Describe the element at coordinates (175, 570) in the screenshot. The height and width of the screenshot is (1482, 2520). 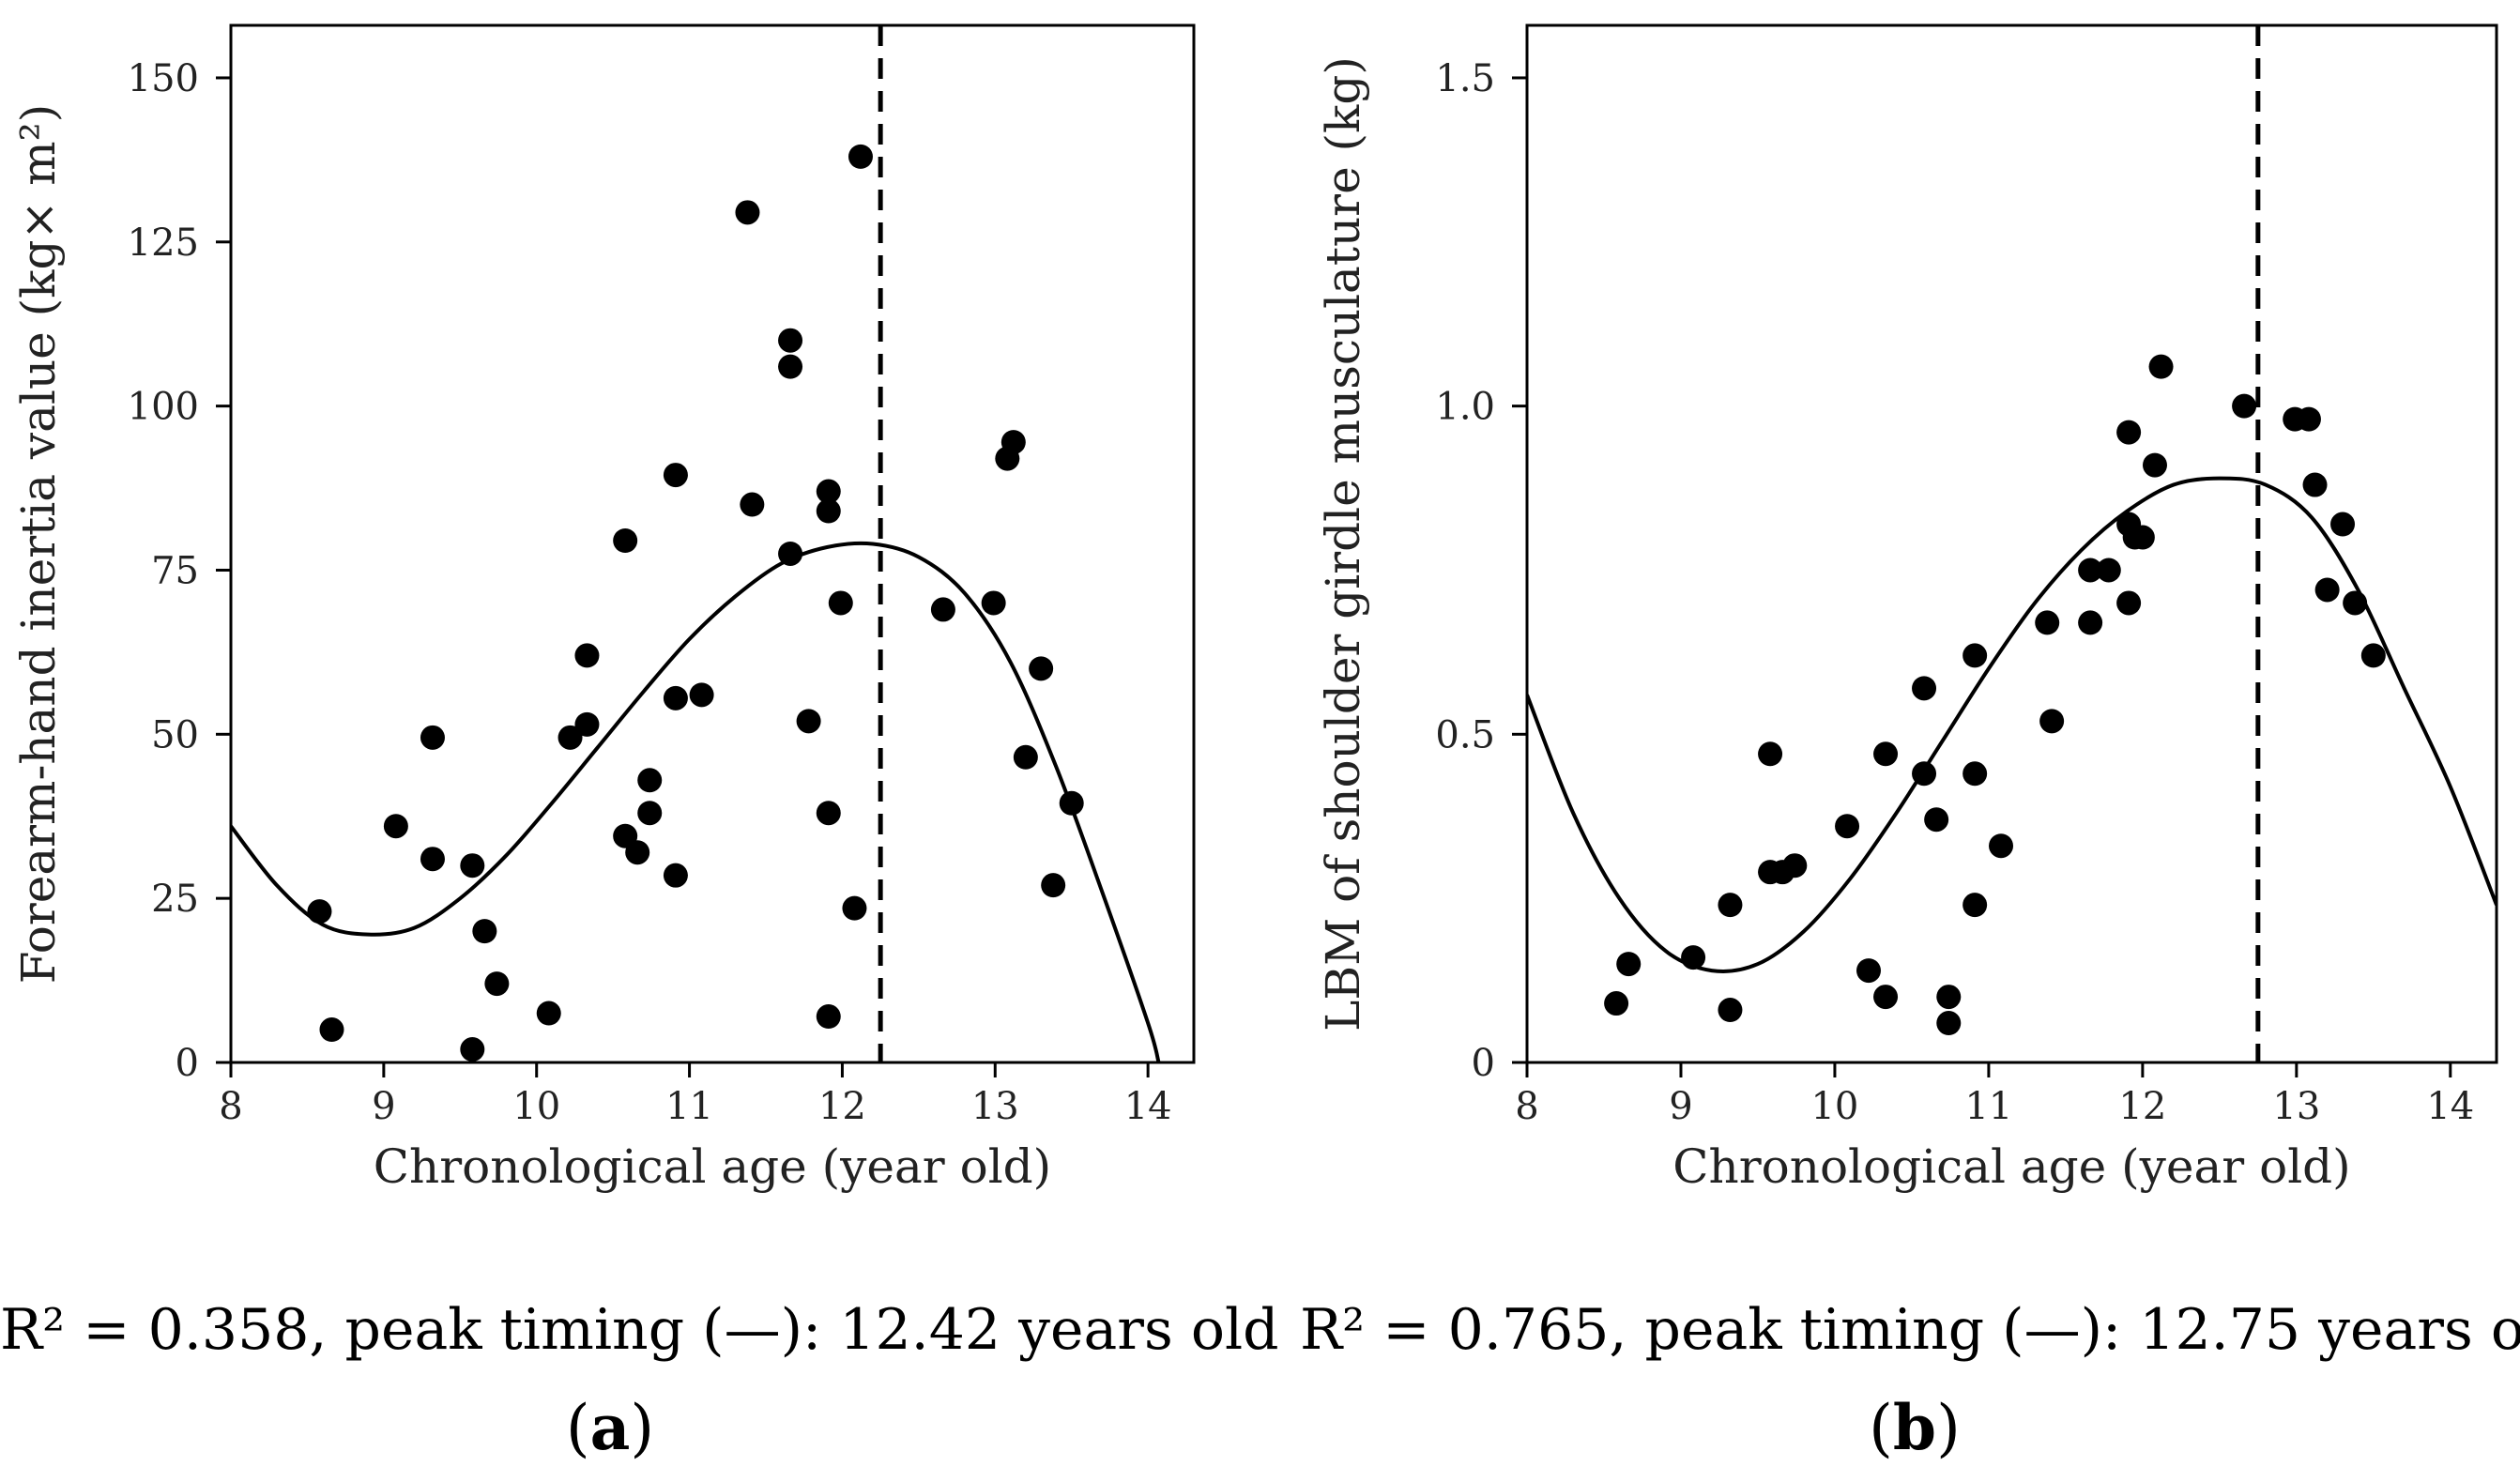
I see `y-tick-label: 75` at that location.